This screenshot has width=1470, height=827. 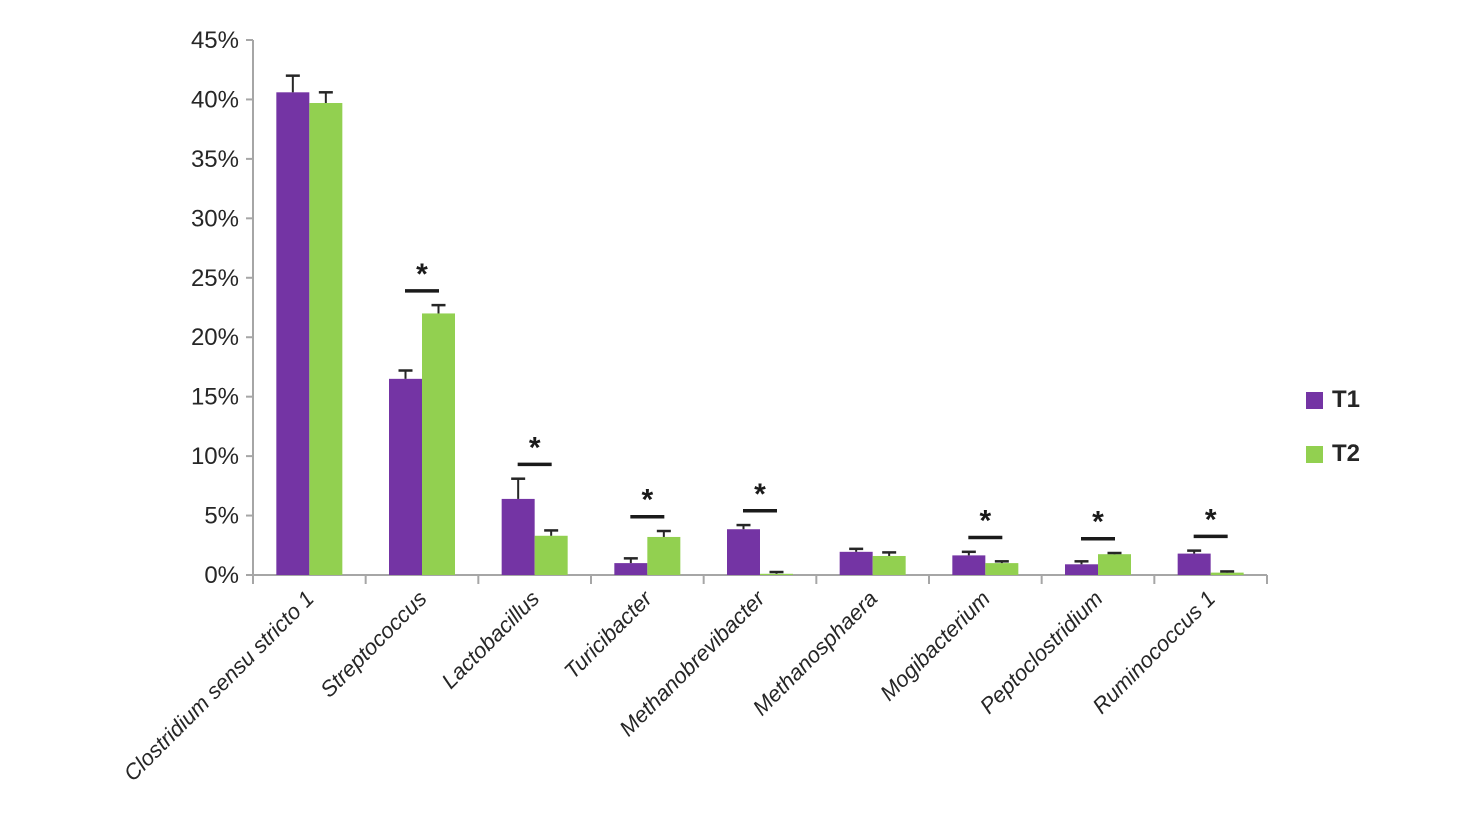 What do you see at coordinates (215, 40) in the screenshot?
I see `y-tick-label: 45%` at bounding box center [215, 40].